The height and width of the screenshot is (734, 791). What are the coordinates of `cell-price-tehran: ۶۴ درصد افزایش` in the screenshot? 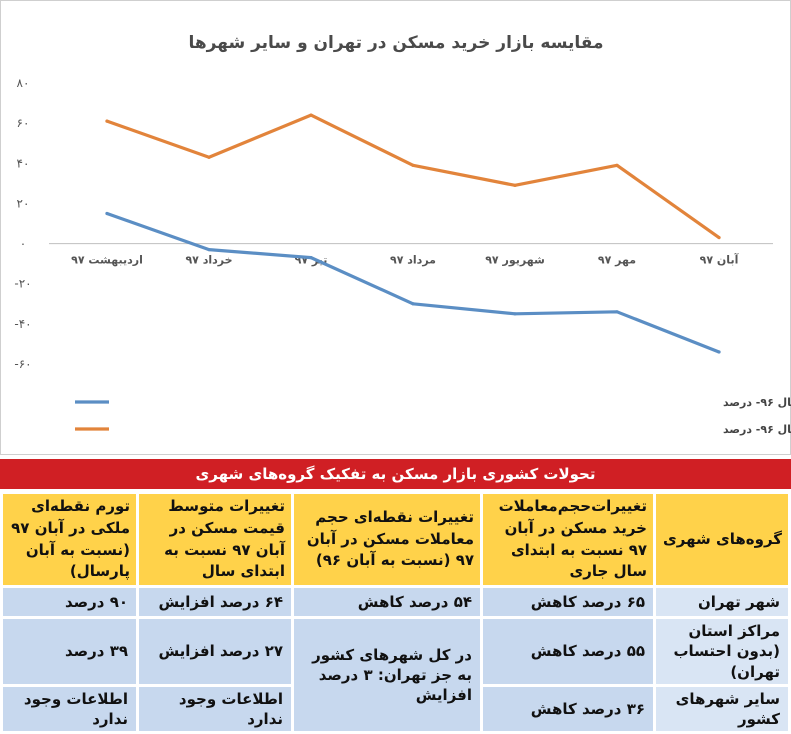 It's located at (215, 602).